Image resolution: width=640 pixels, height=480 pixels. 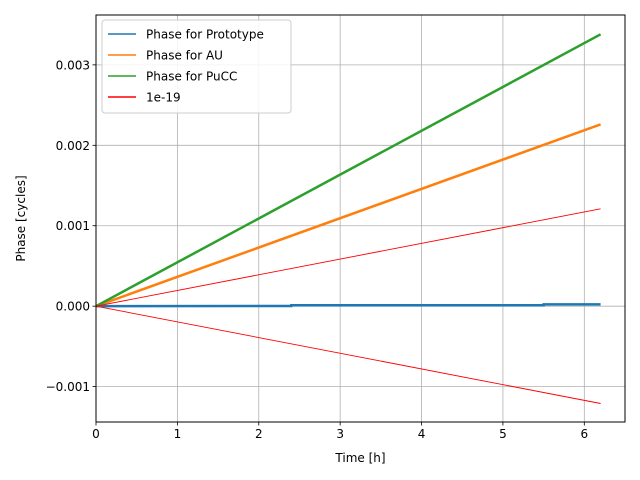 I want to click on x-tick-label: 4, so click(x=422, y=434).